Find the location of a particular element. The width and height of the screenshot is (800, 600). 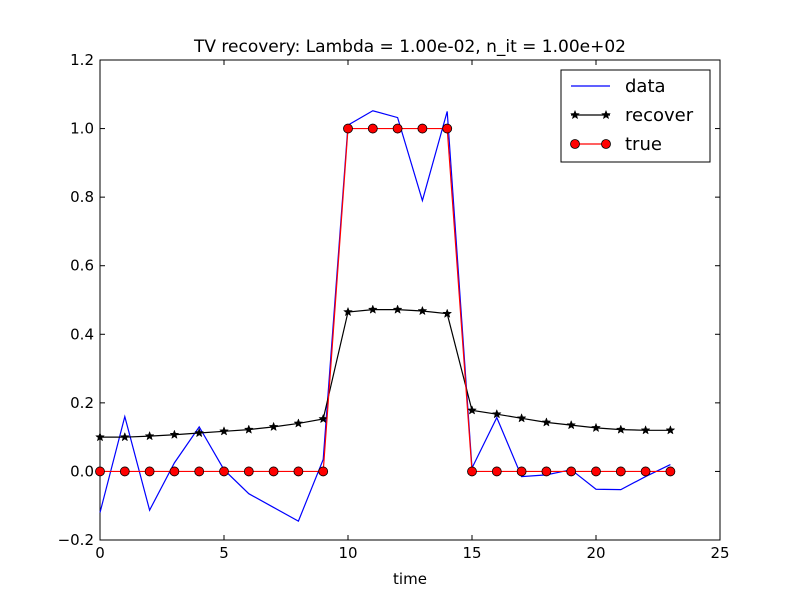

x-tick-label: 5 is located at coordinates (224, 553).